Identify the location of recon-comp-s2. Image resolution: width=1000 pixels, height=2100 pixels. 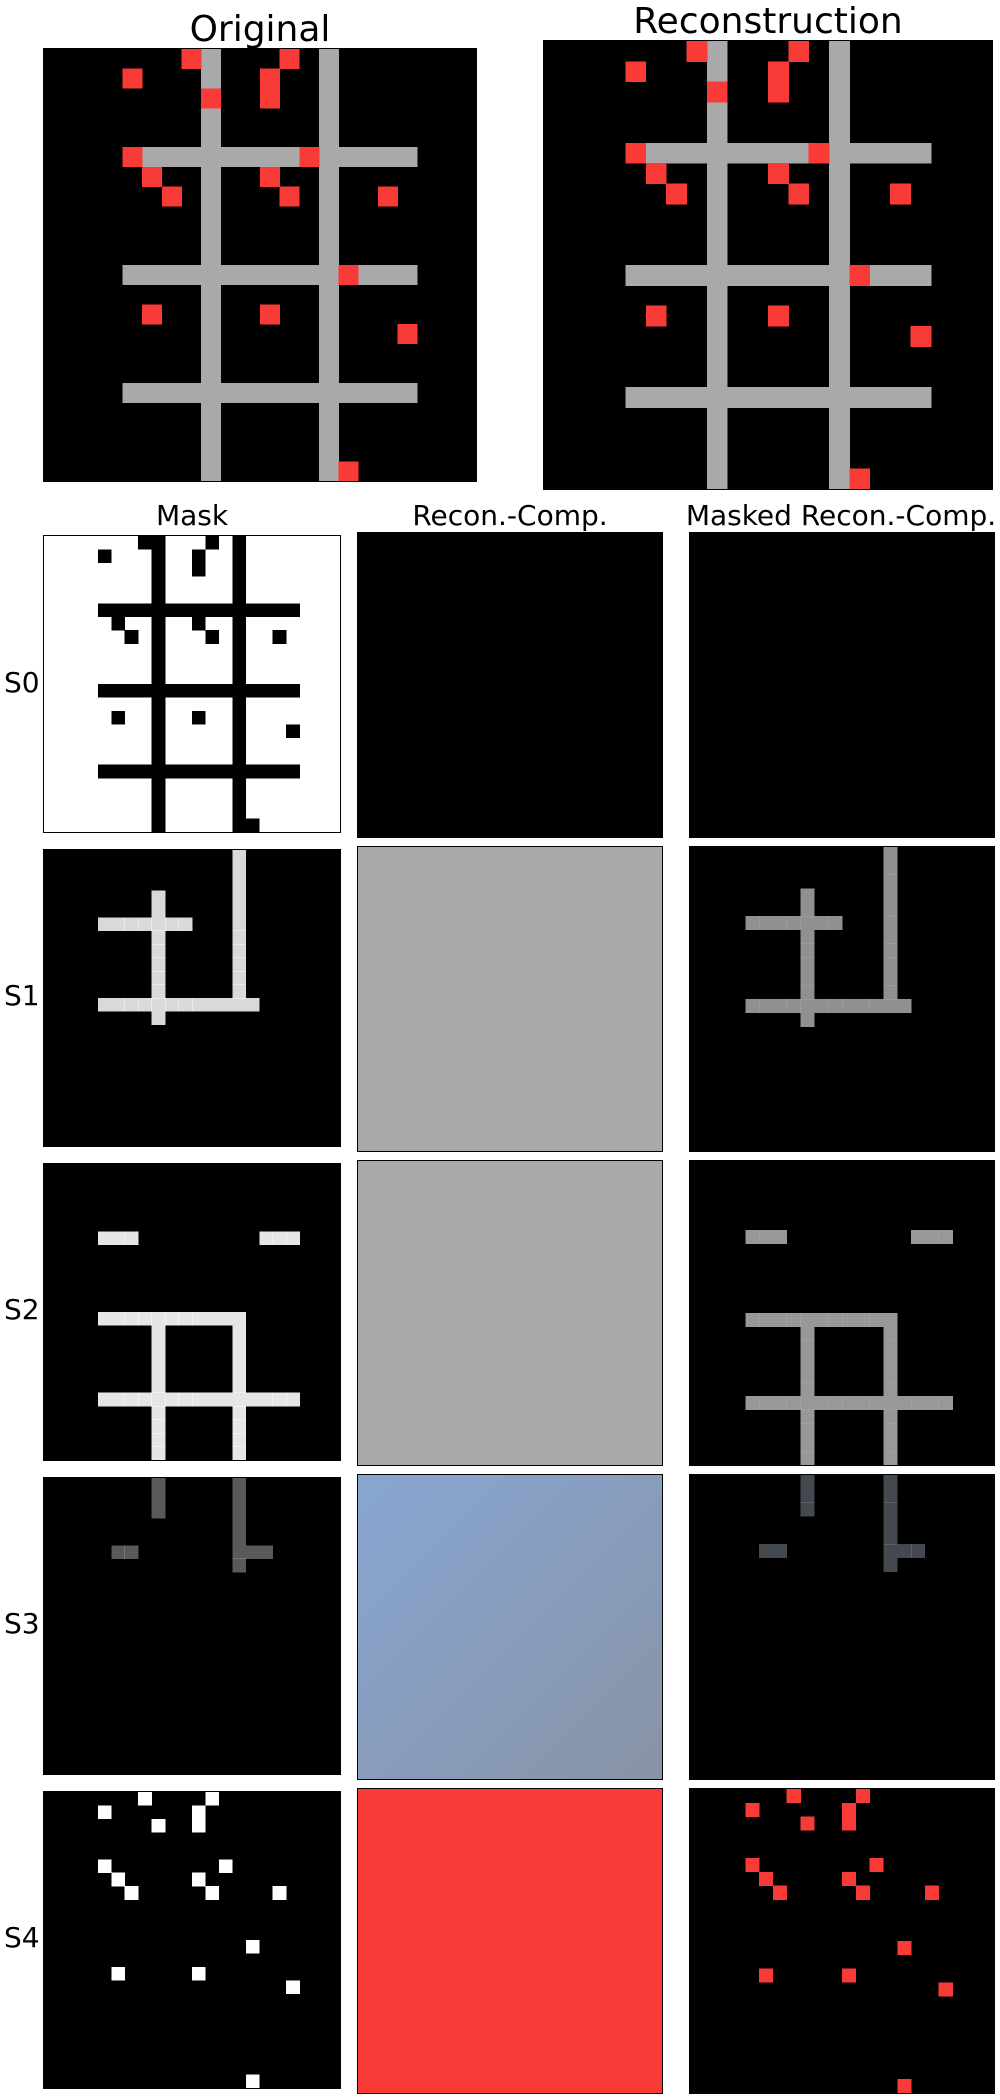
(510, 1313).